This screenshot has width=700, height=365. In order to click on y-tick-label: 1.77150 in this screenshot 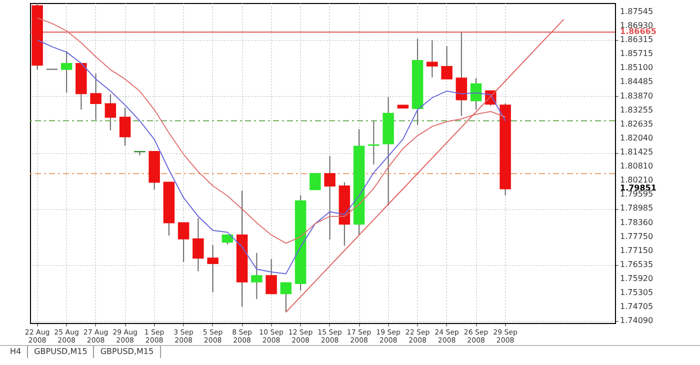, I will do `click(637, 250)`.